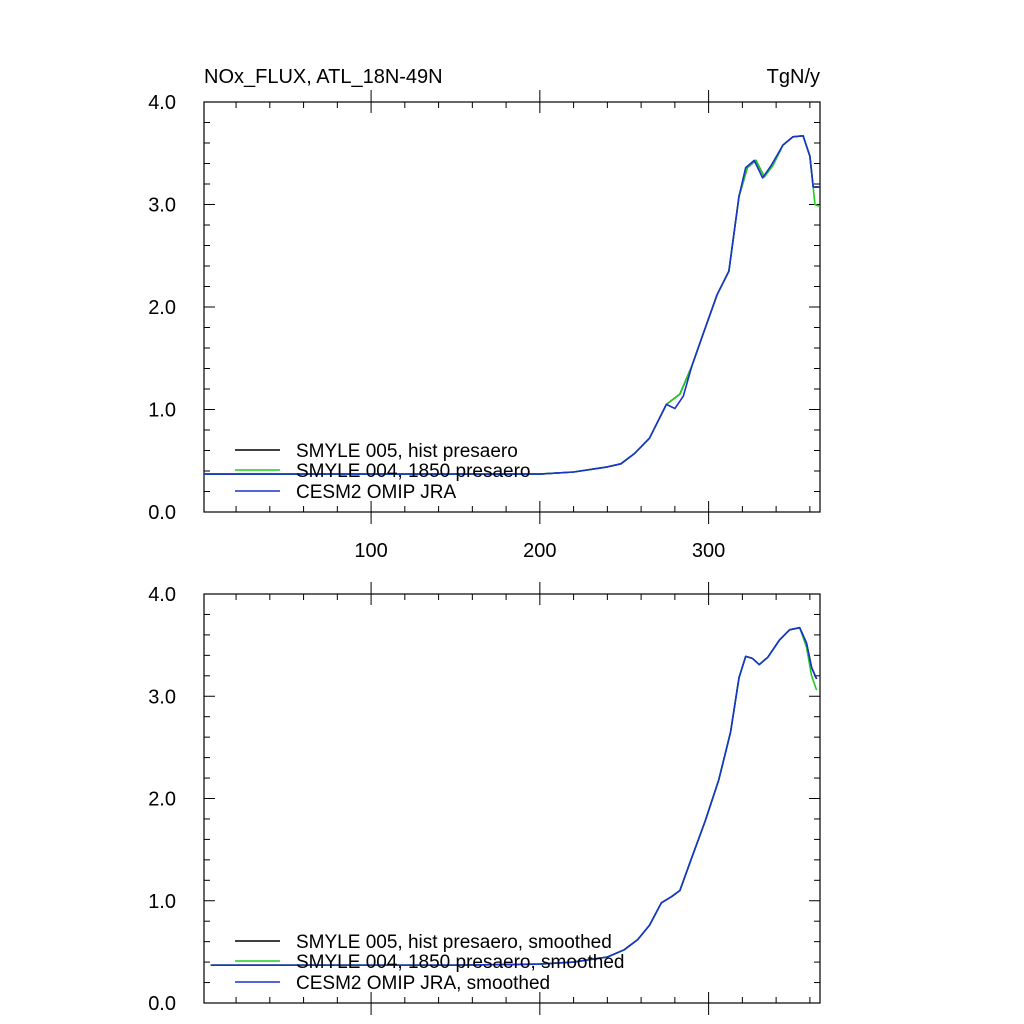 The width and height of the screenshot is (1024, 1024). What do you see at coordinates (454, 942) in the screenshot?
I see `legend-label-0: SMYLE 005, hist presaero, smoothed` at bounding box center [454, 942].